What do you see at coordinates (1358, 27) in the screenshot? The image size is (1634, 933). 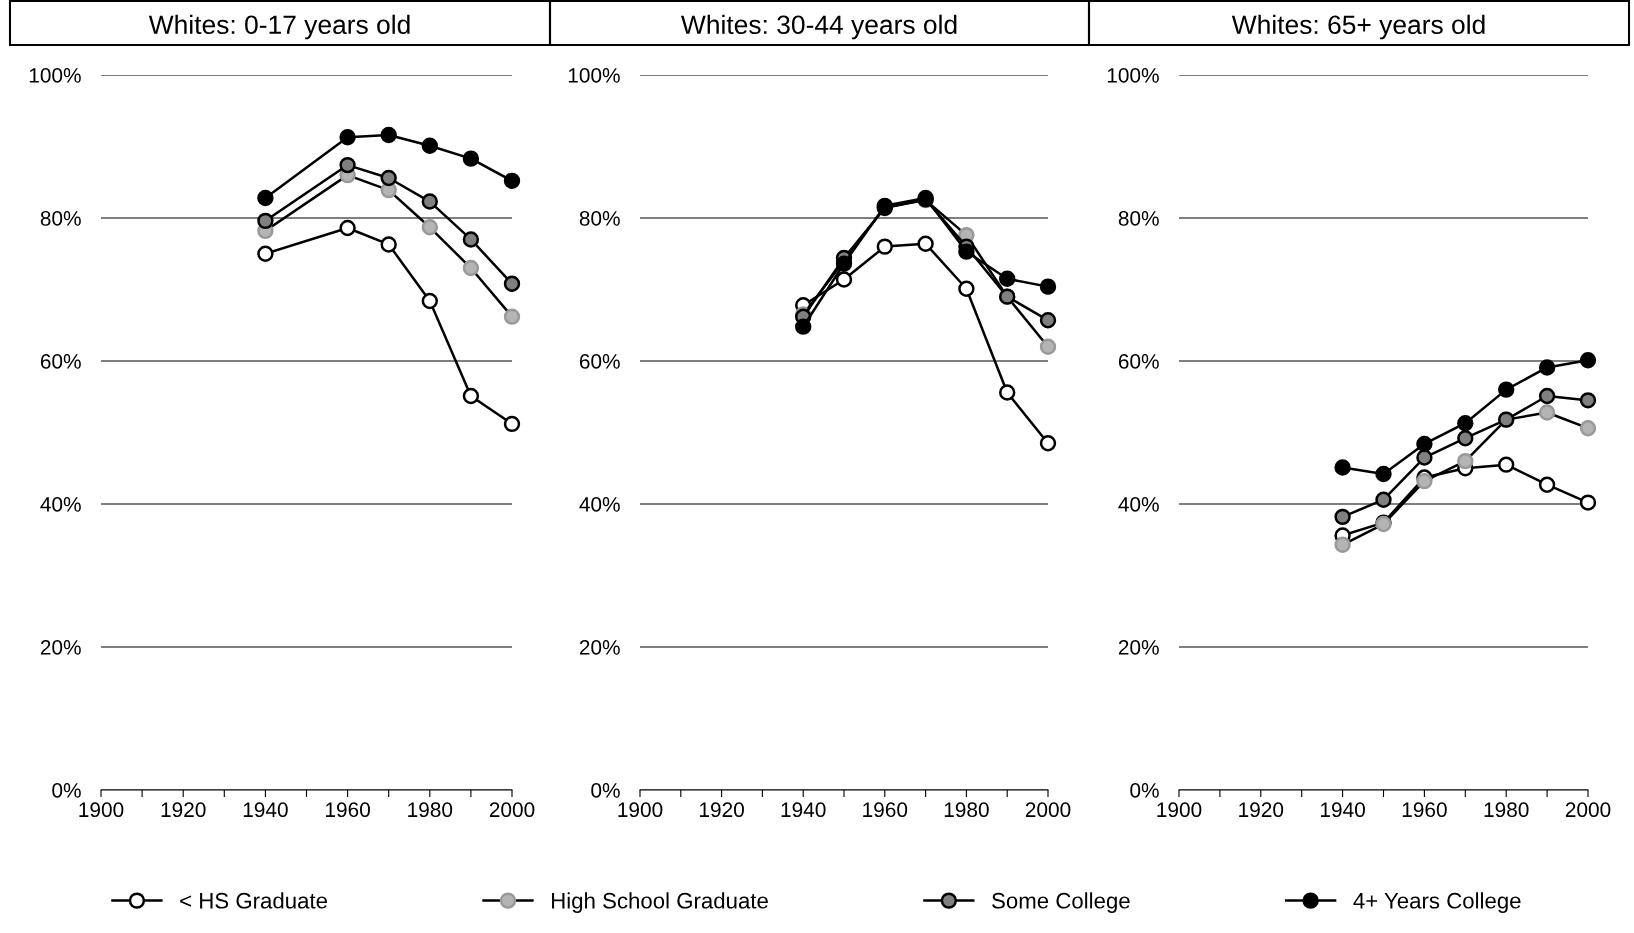 I see `chart-title: Whites: 65+ years old` at bounding box center [1358, 27].